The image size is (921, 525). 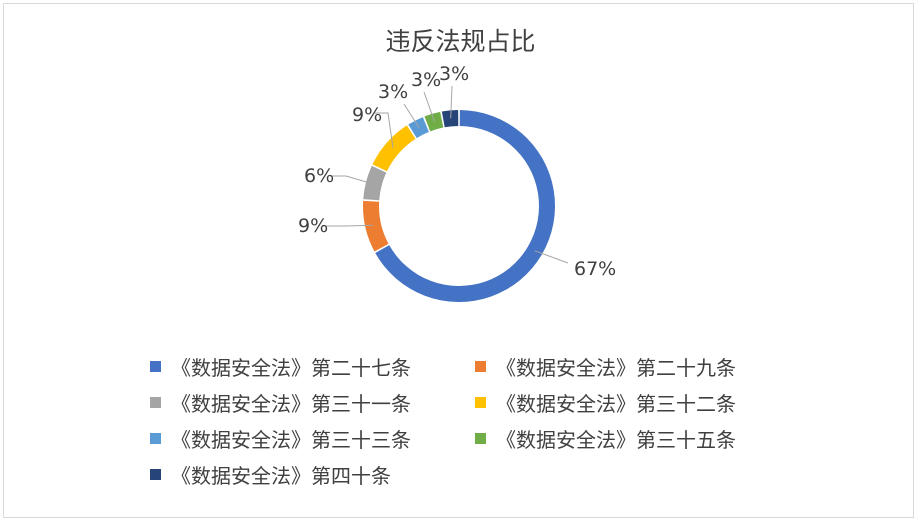 I want to click on data-label: 6%, so click(x=319, y=176).